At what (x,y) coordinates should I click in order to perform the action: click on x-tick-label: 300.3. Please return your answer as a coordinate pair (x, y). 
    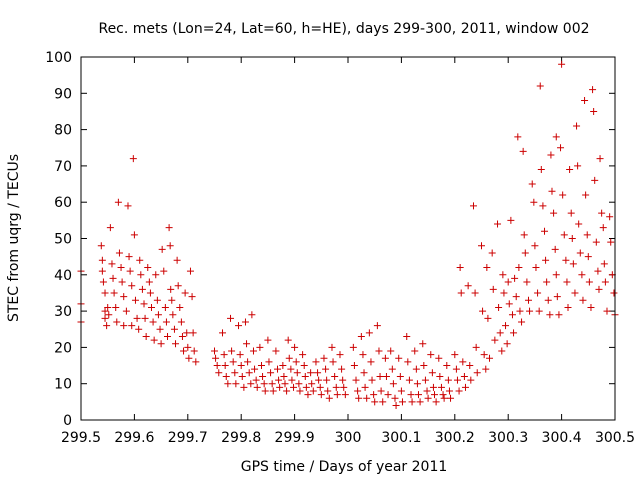
    Looking at the image, I should click on (508, 438).